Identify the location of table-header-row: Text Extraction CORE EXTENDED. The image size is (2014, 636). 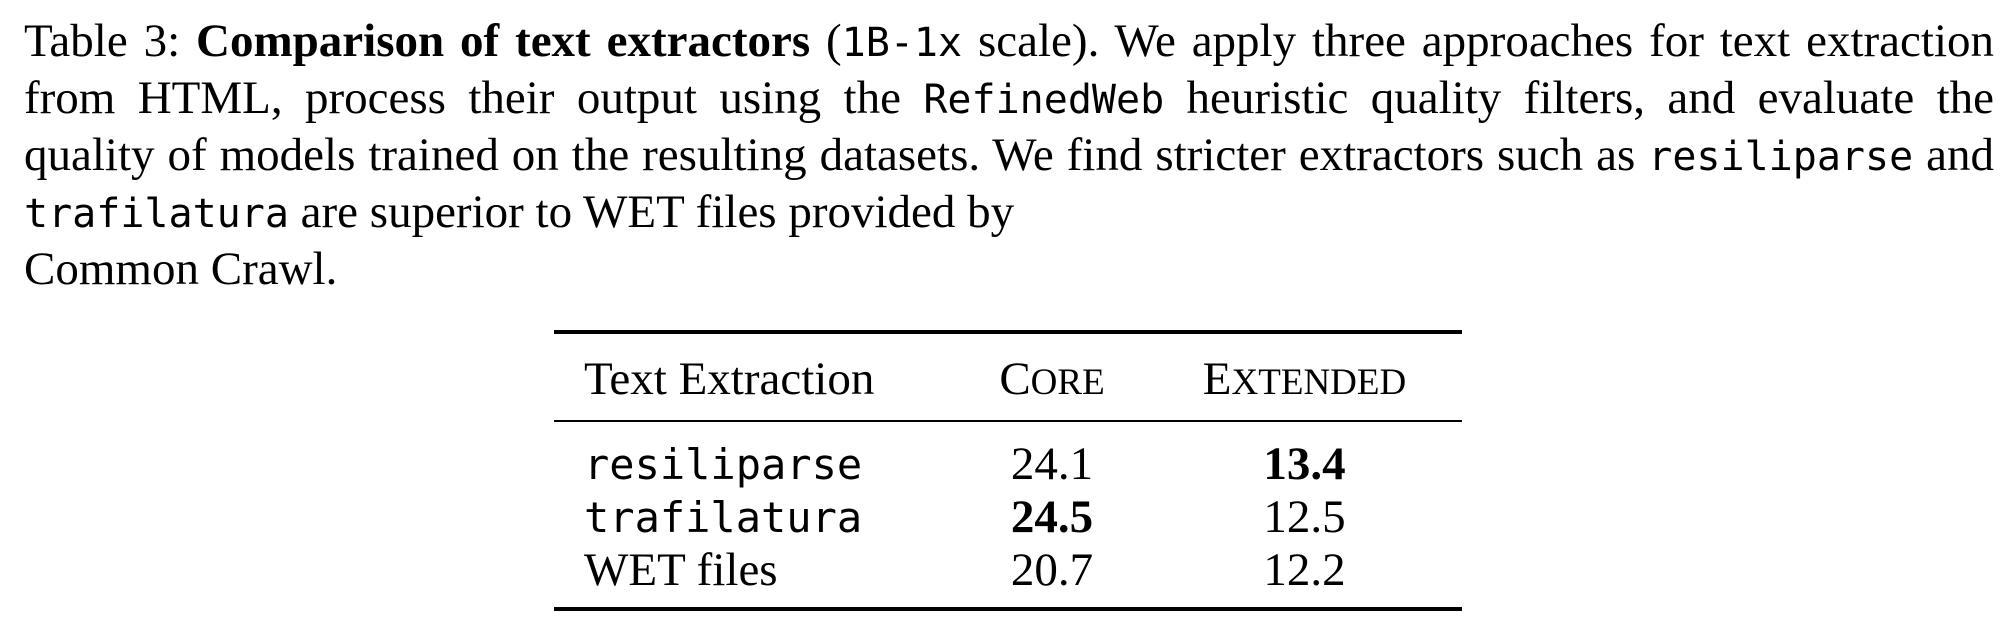
(1008, 376).